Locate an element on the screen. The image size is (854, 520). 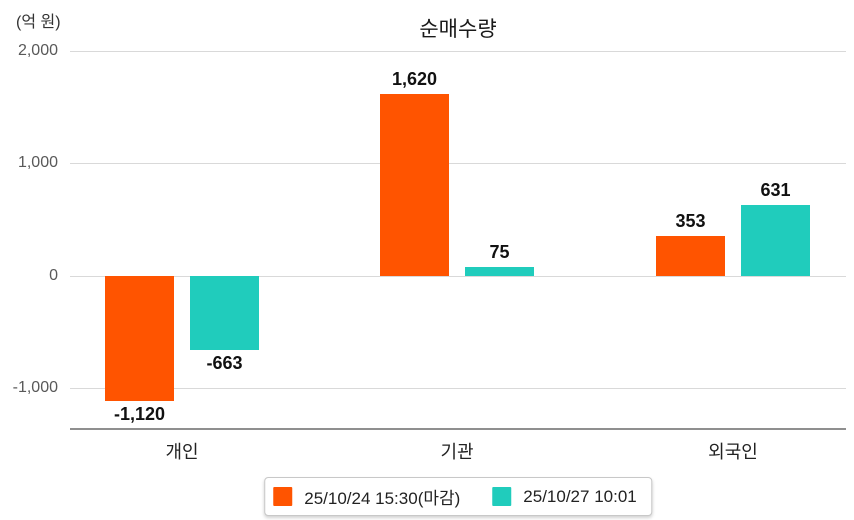
bar-외국인-series2 is located at coordinates (775, 240).